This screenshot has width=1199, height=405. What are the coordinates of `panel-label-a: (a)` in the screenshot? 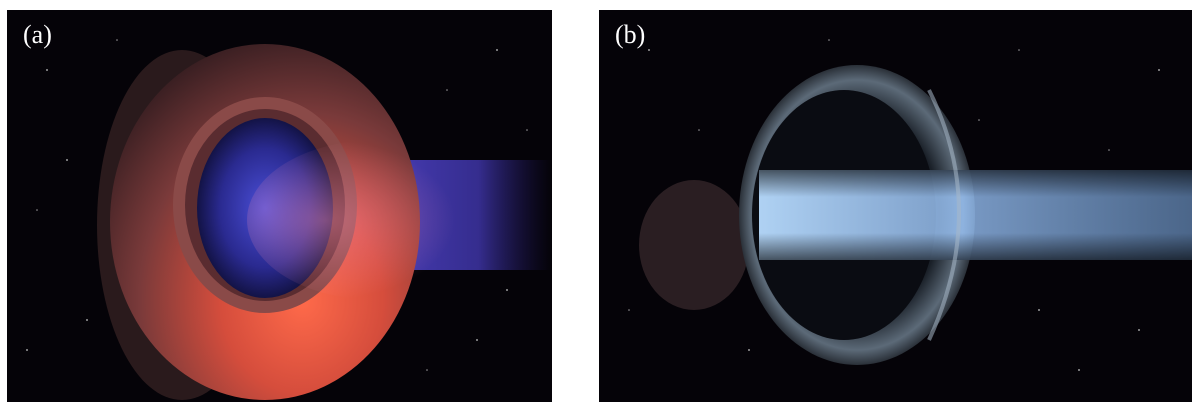 It's located at (37, 34).